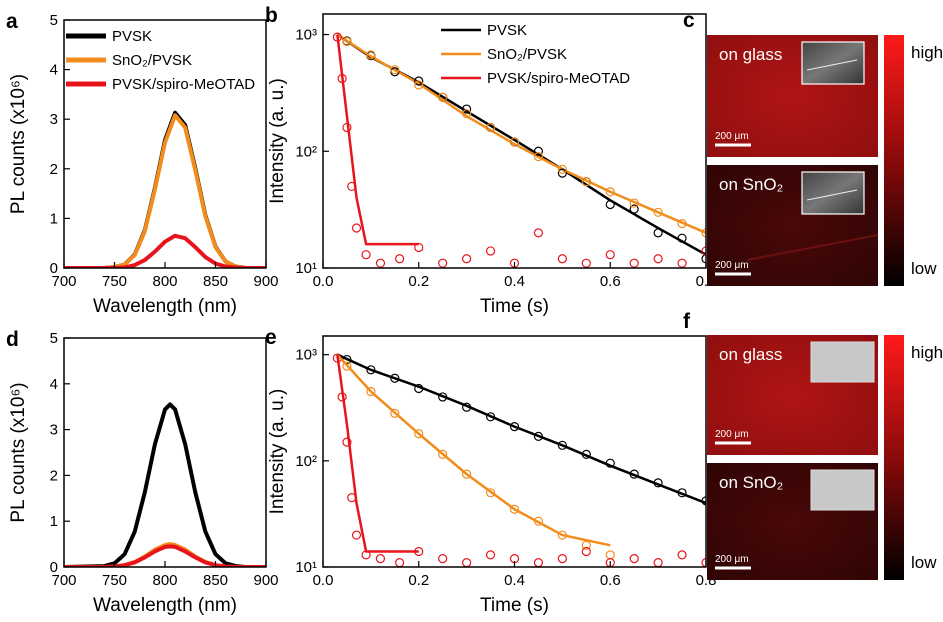 The width and height of the screenshot is (943, 622). Describe the element at coordinates (164, 281) in the screenshot. I see `x-tick-label: 800` at that location.